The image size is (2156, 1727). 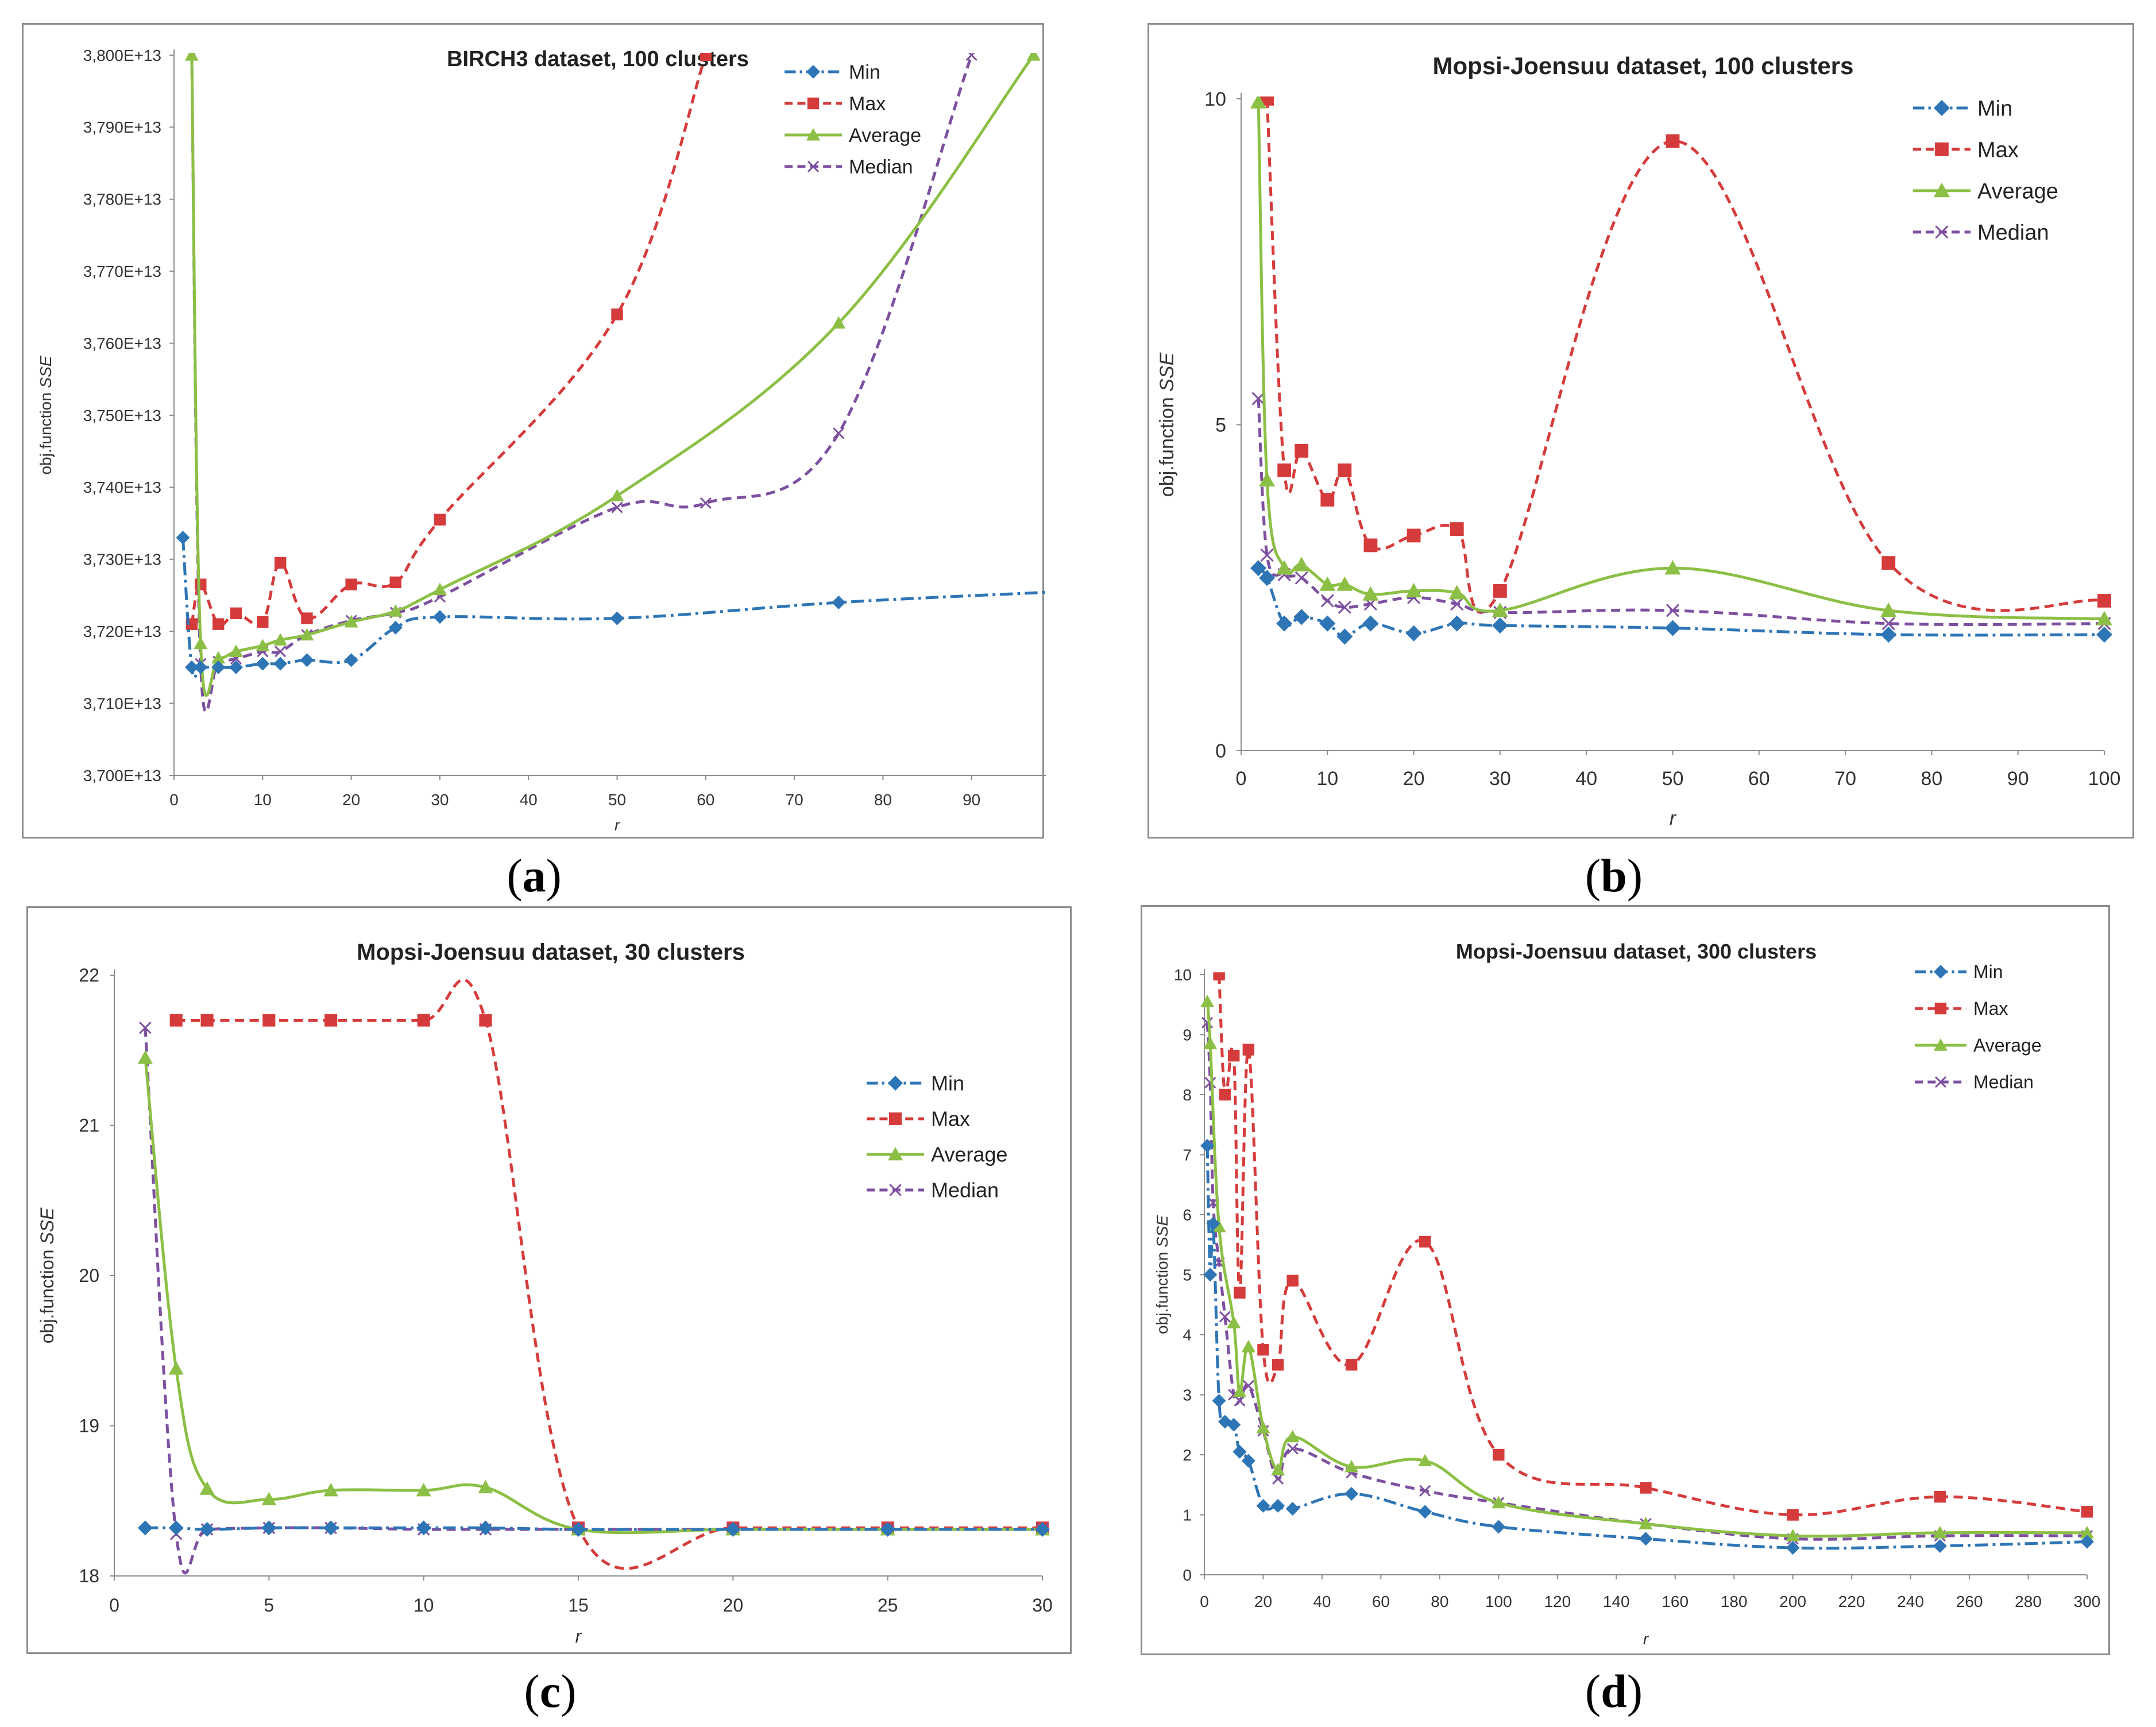 What do you see at coordinates (598, 59) in the screenshot?
I see `chart-title: BIRCH3 dataset, 100 clusters` at bounding box center [598, 59].